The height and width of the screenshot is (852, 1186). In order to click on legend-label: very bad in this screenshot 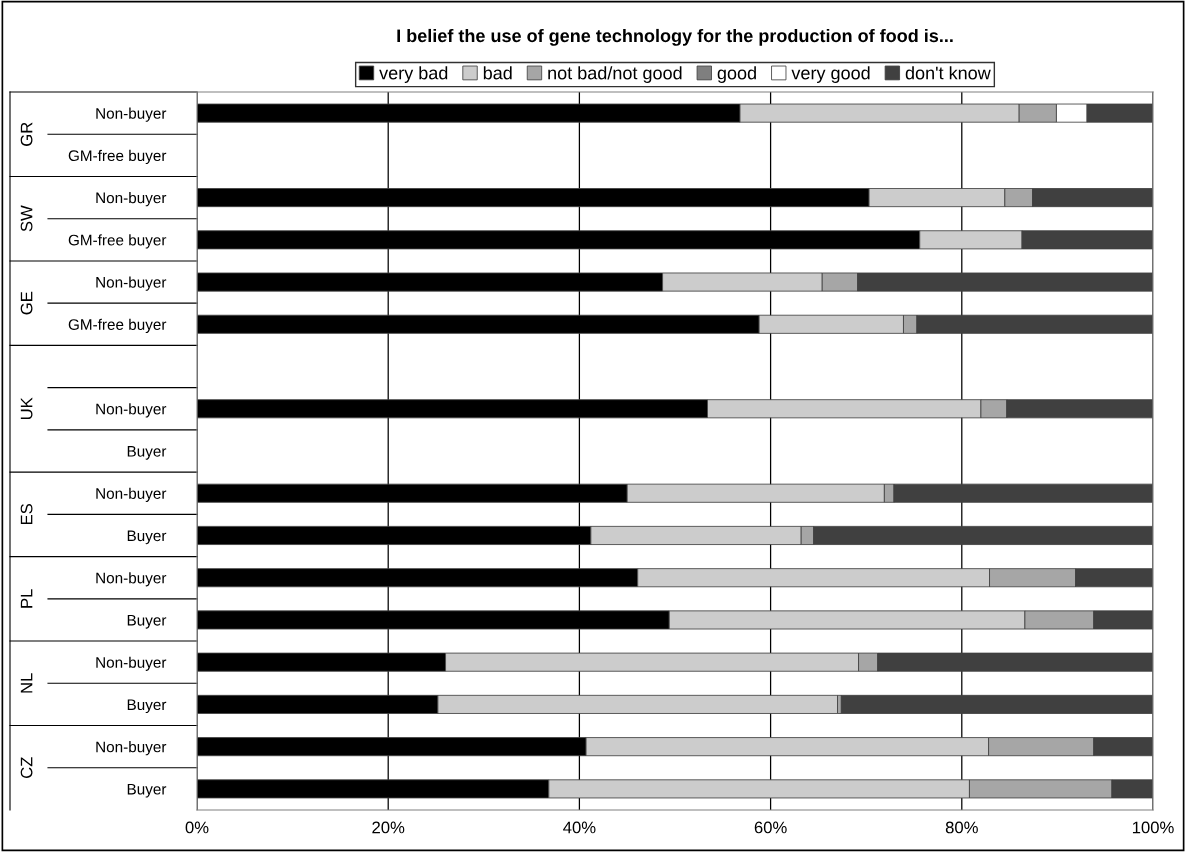, I will do `click(413, 74)`.